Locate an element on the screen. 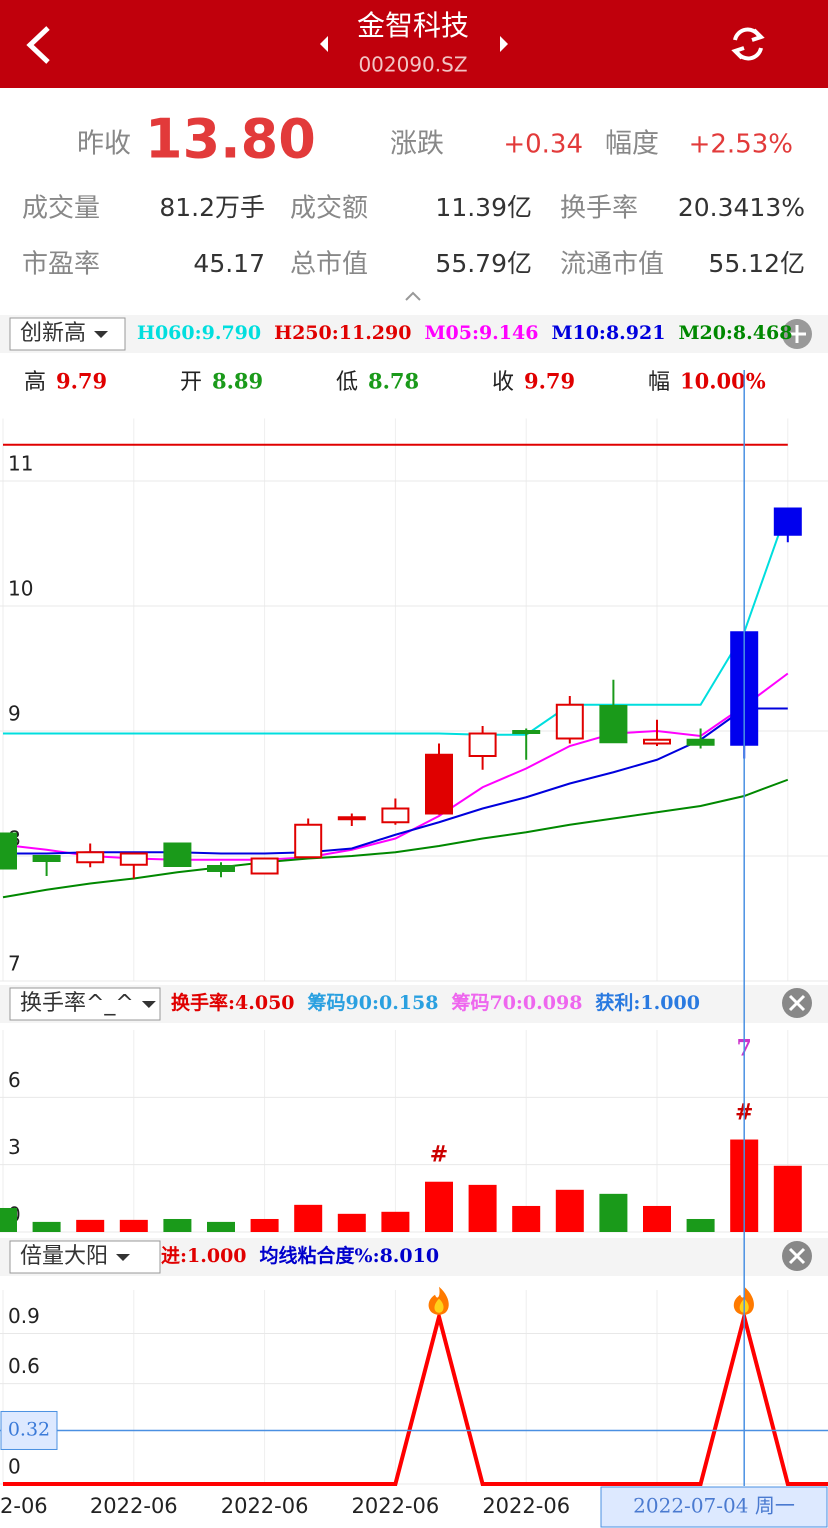 This screenshot has height=1528, width=828. ohlc-value: 10.00% is located at coordinates (723, 381).